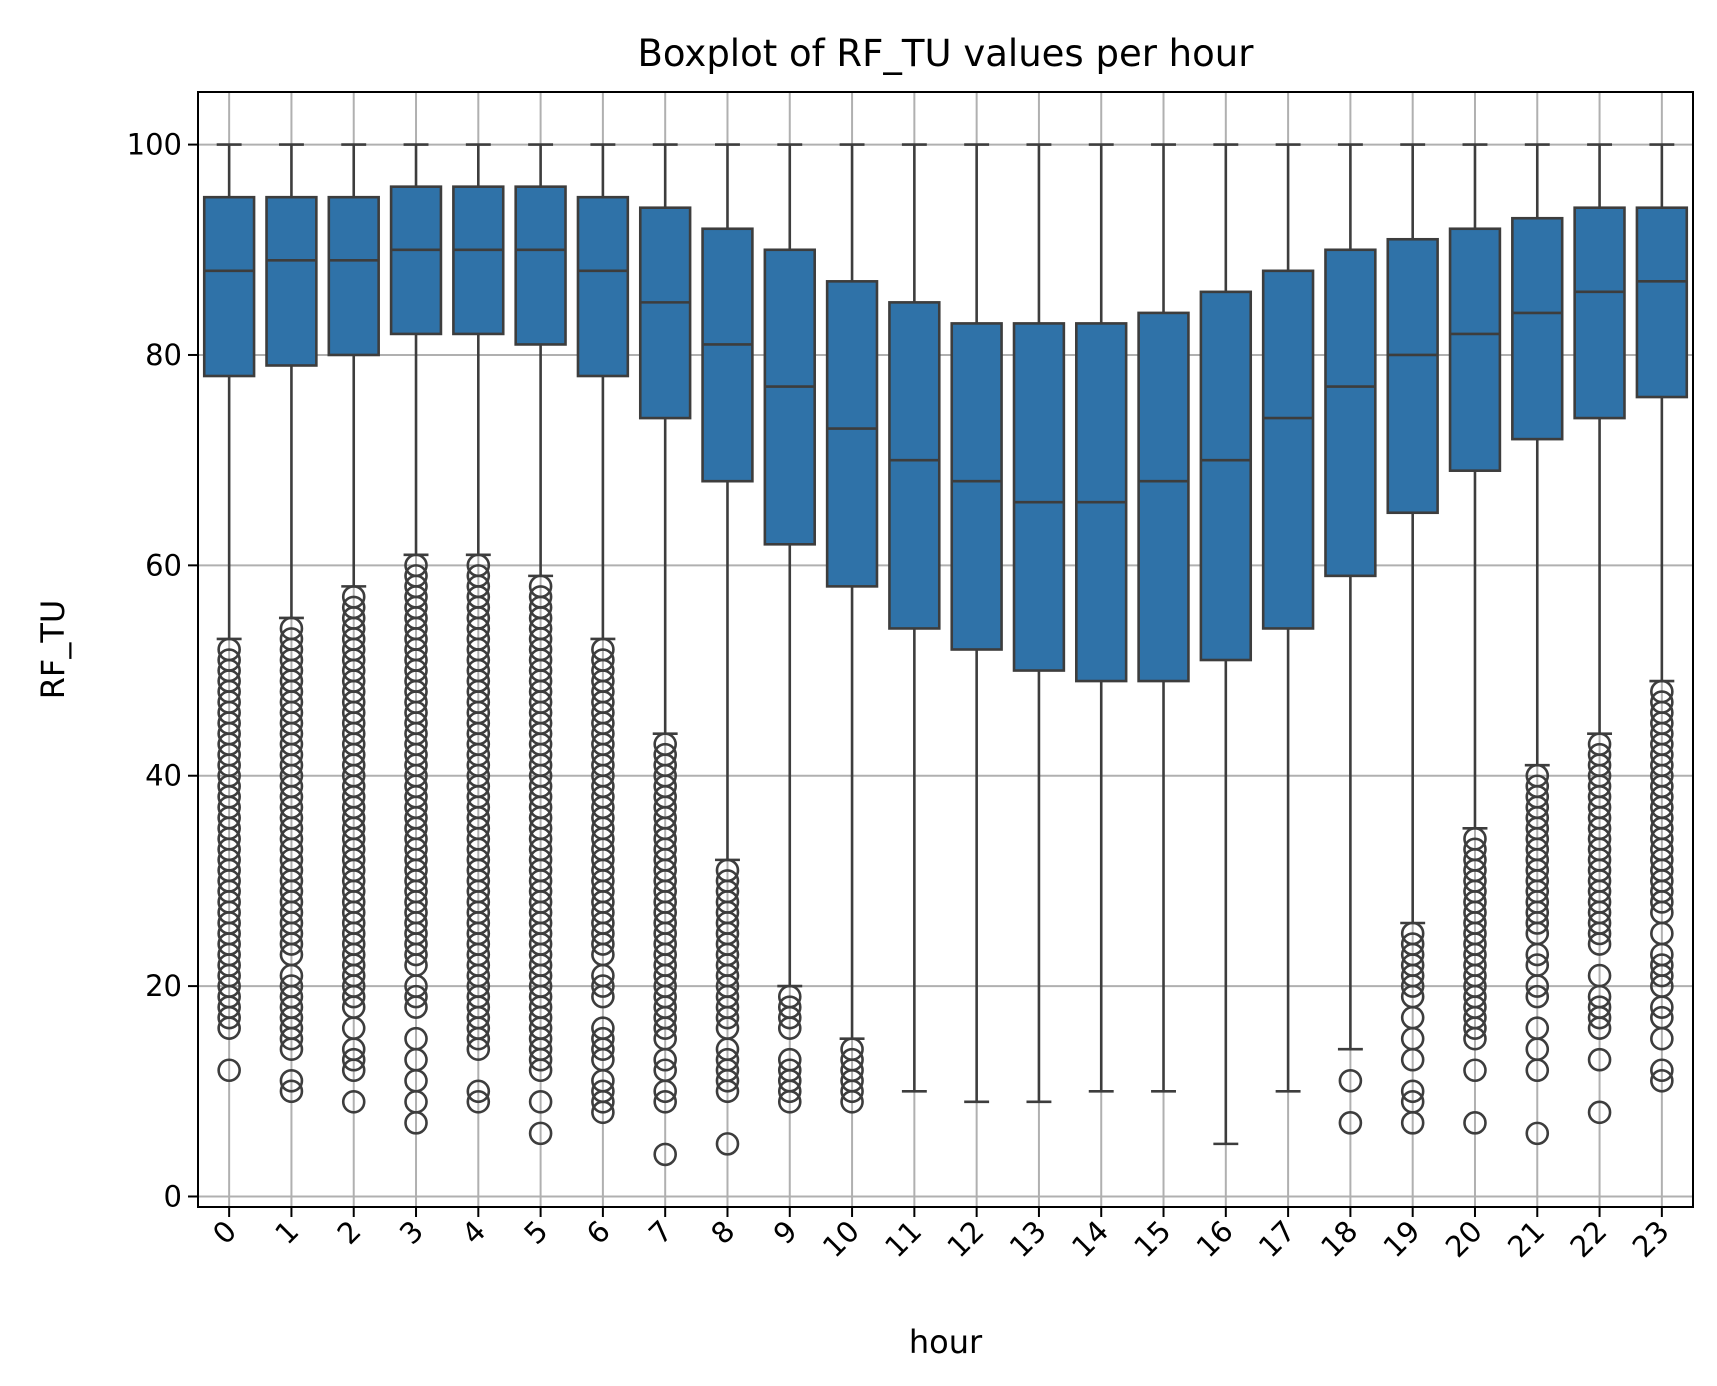  What do you see at coordinates (163, 565) in the screenshot?
I see `y-tick-label: 60` at bounding box center [163, 565].